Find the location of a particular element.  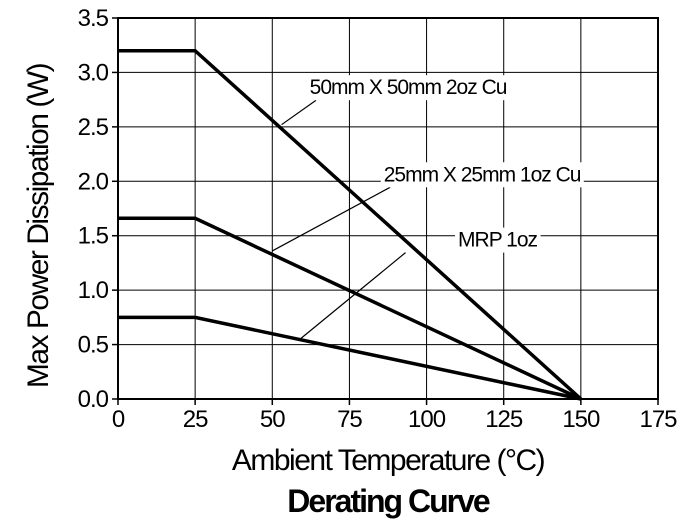

y-tick-label: 1.5 is located at coordinates (93, 236).